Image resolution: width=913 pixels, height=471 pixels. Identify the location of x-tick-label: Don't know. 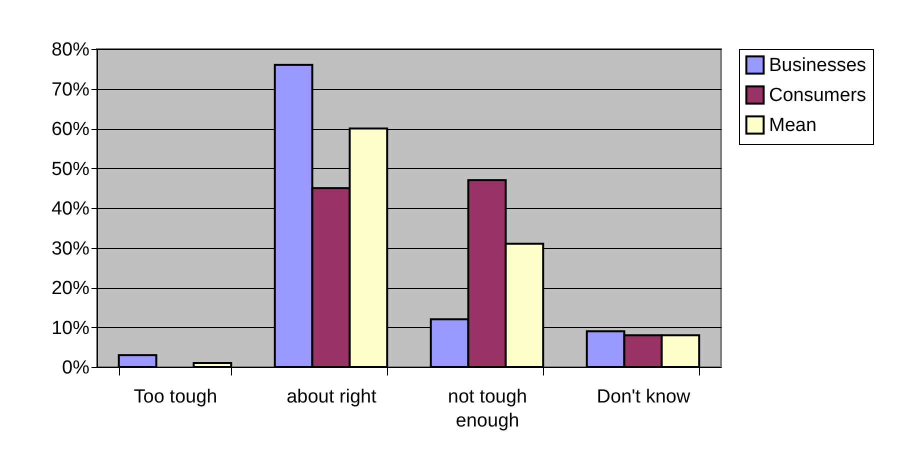
(643, 397).